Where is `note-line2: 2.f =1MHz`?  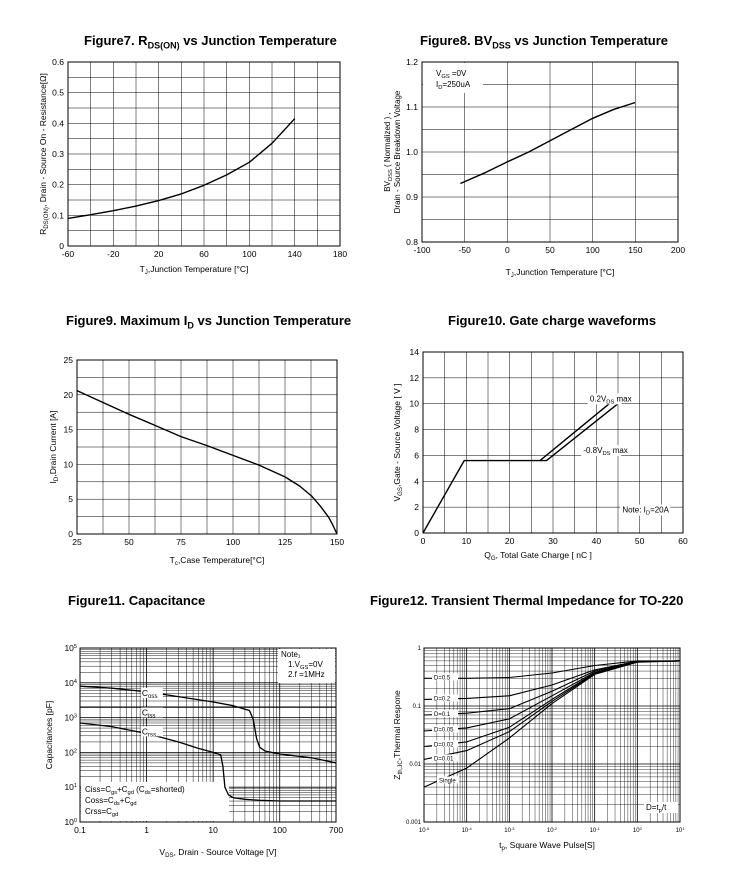
note-line2: 2.f =1MHz is located at coordinates (306, 674).